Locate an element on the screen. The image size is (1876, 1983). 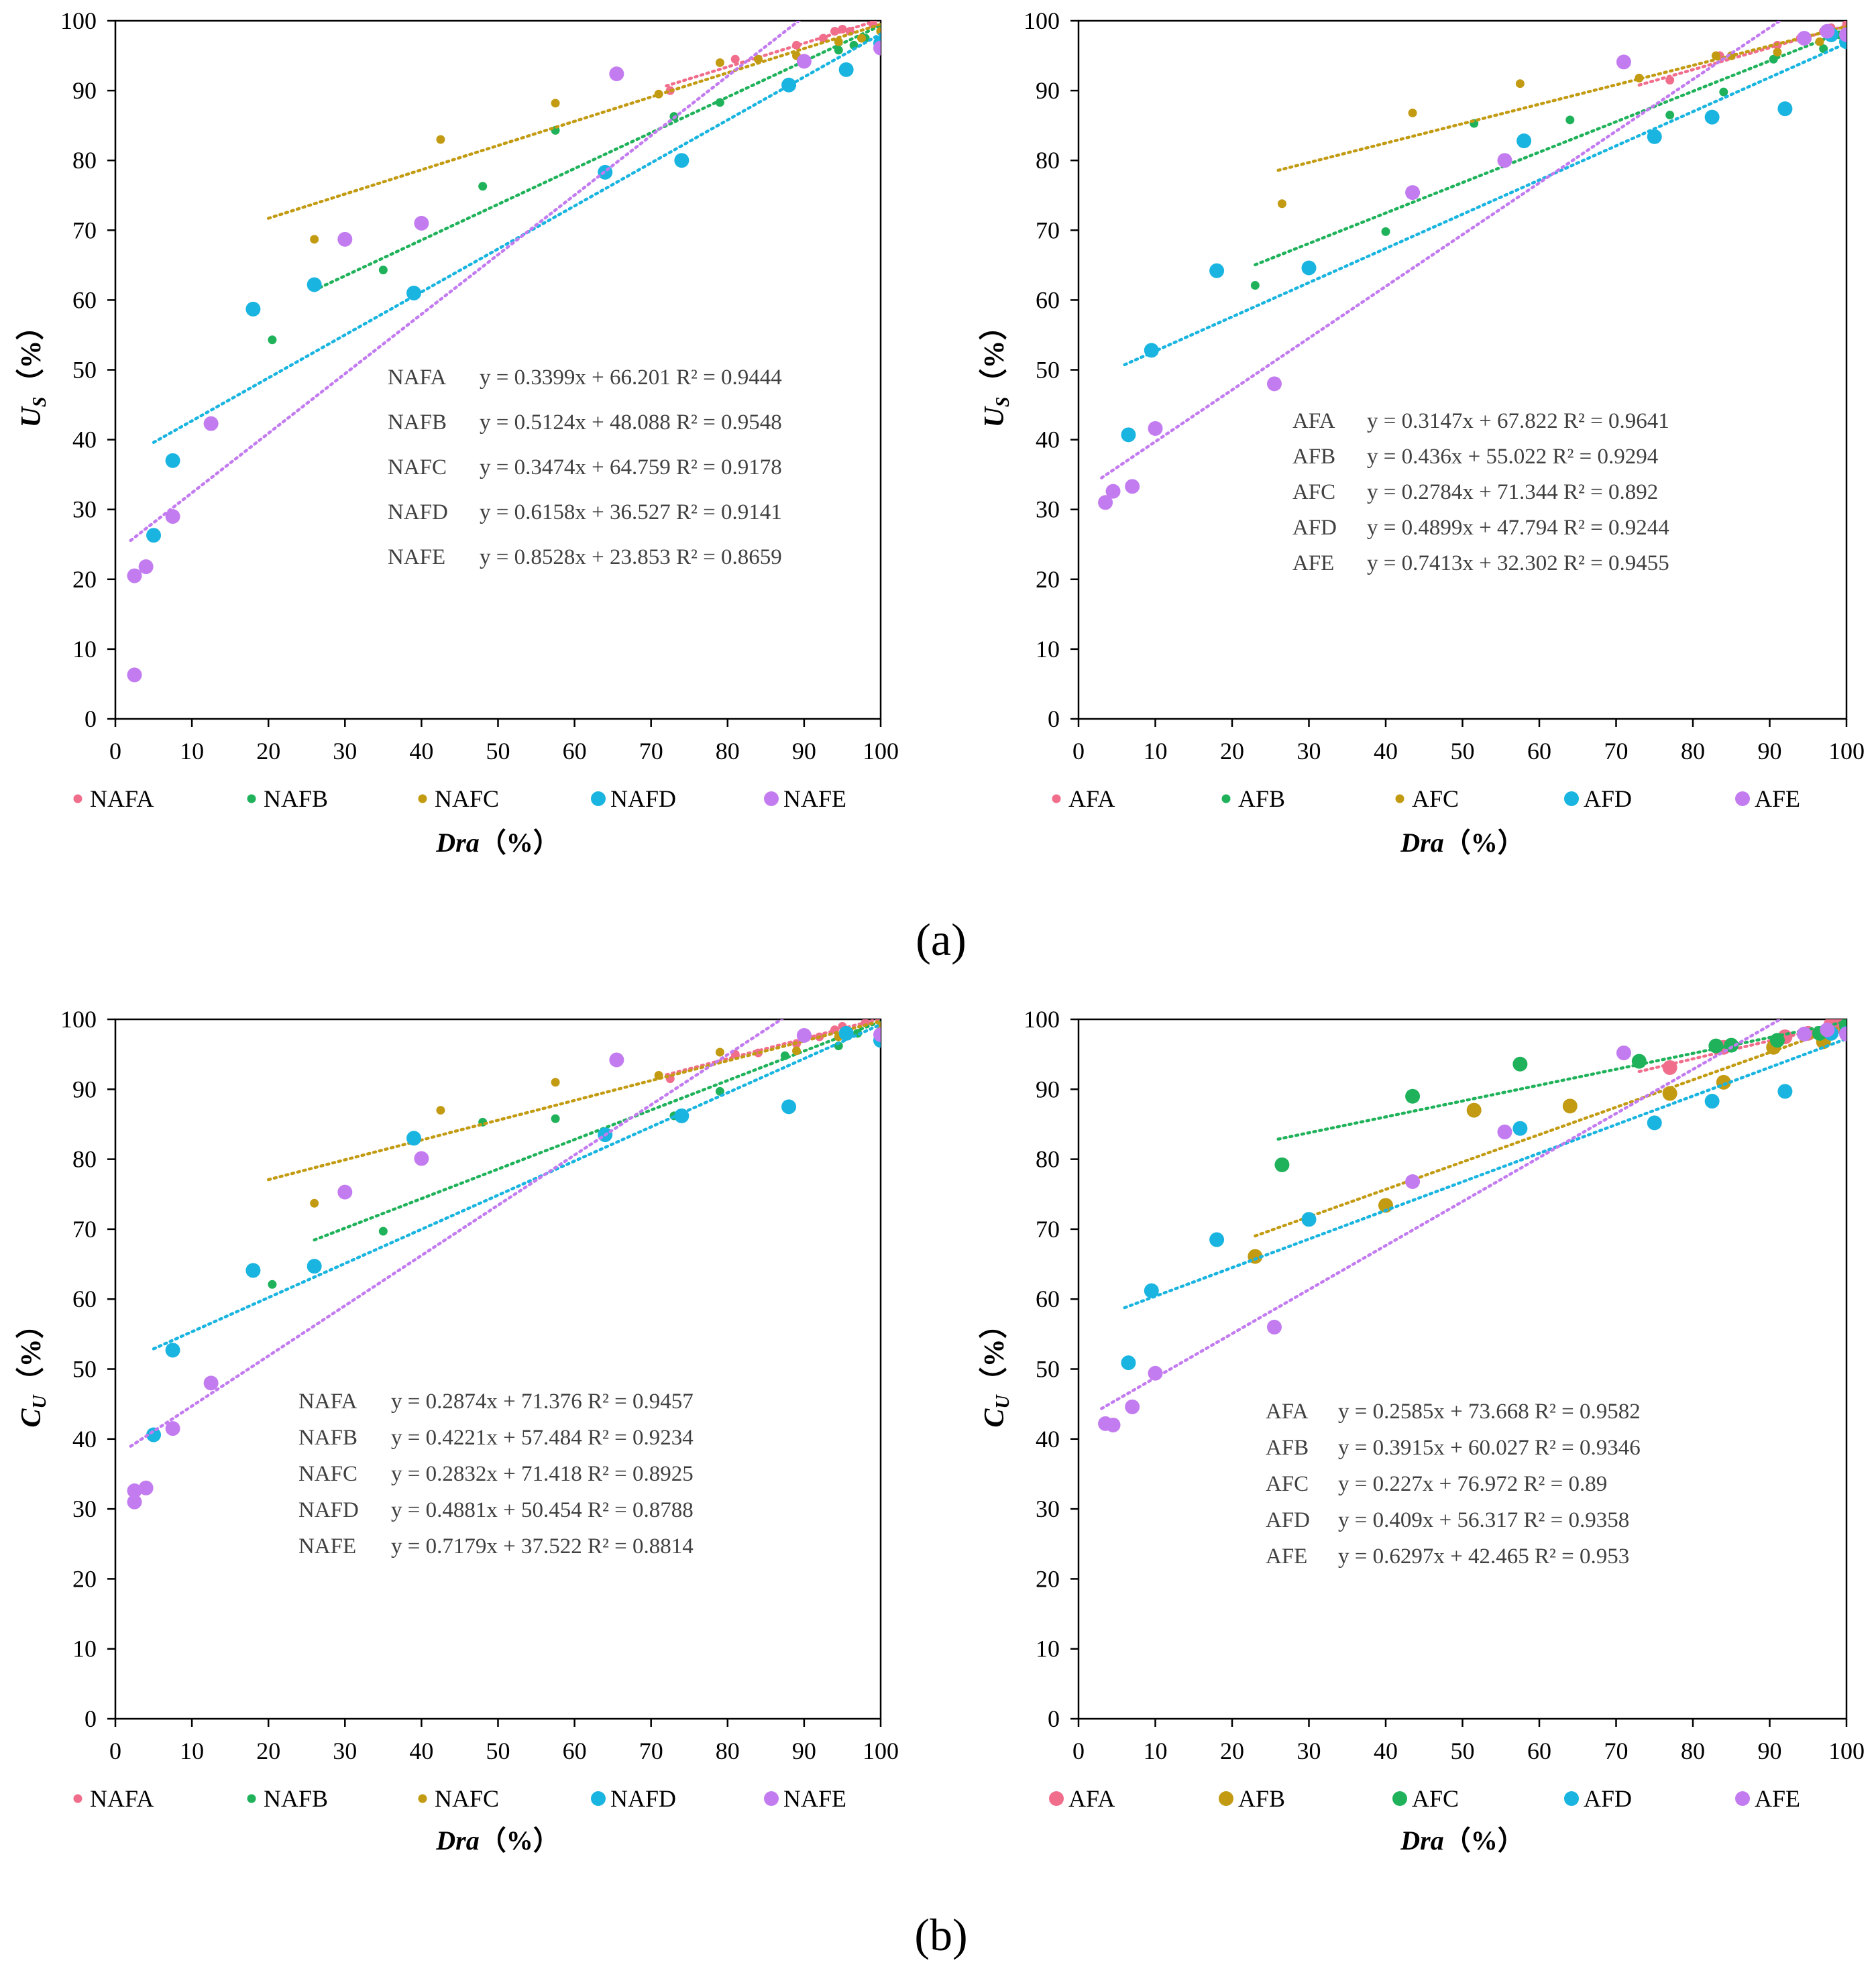
legend-marker-afd is located at coordinates (1571, 798).